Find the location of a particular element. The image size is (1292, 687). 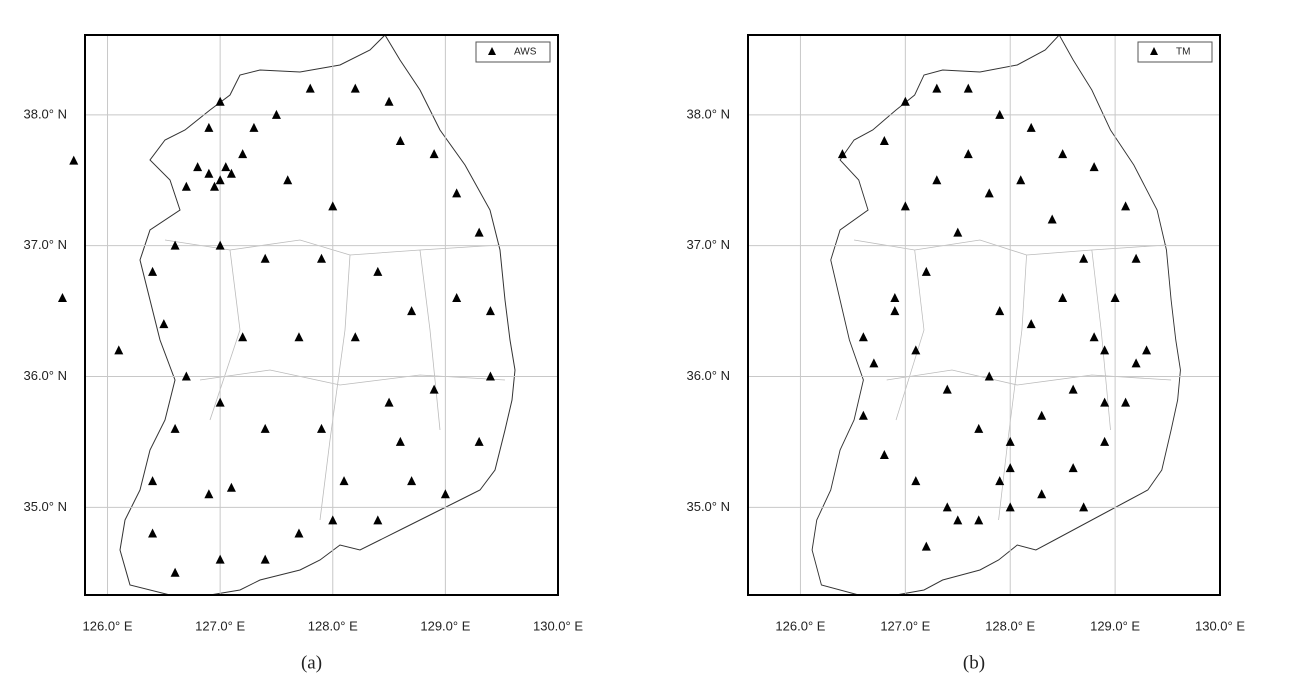

y-tick-label: 37.0° N is located at coordinates (708, 244).